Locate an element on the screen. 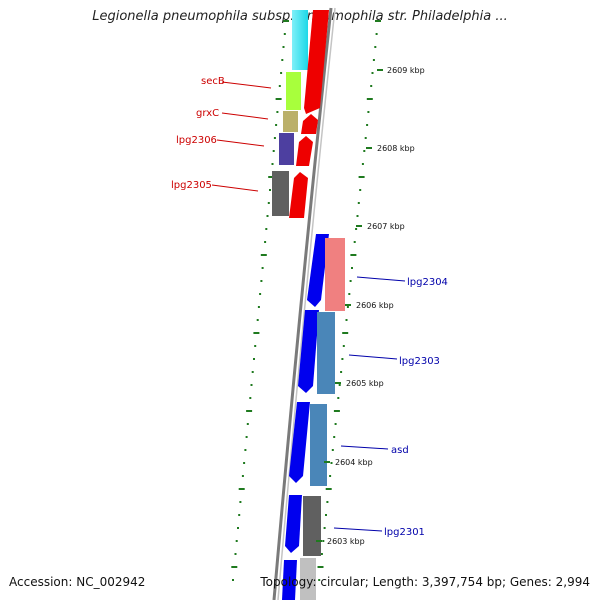  reverse-arrow-secB is located at coordinates (316, 62).